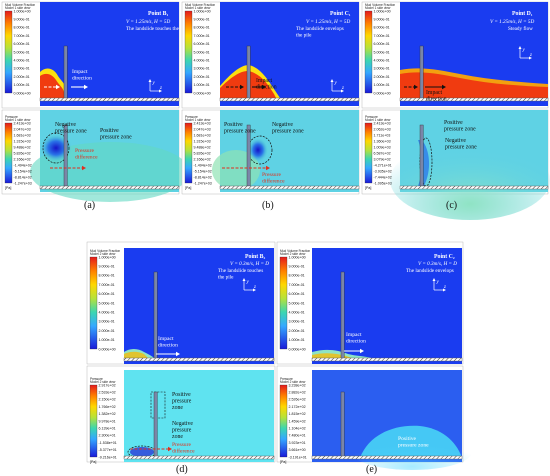 This screenshot has width=550, height=476. Describe the element at coordinates (297, 400) in the screenshot. I see `colorbar-tick-label: 2.526e+02` at that location.